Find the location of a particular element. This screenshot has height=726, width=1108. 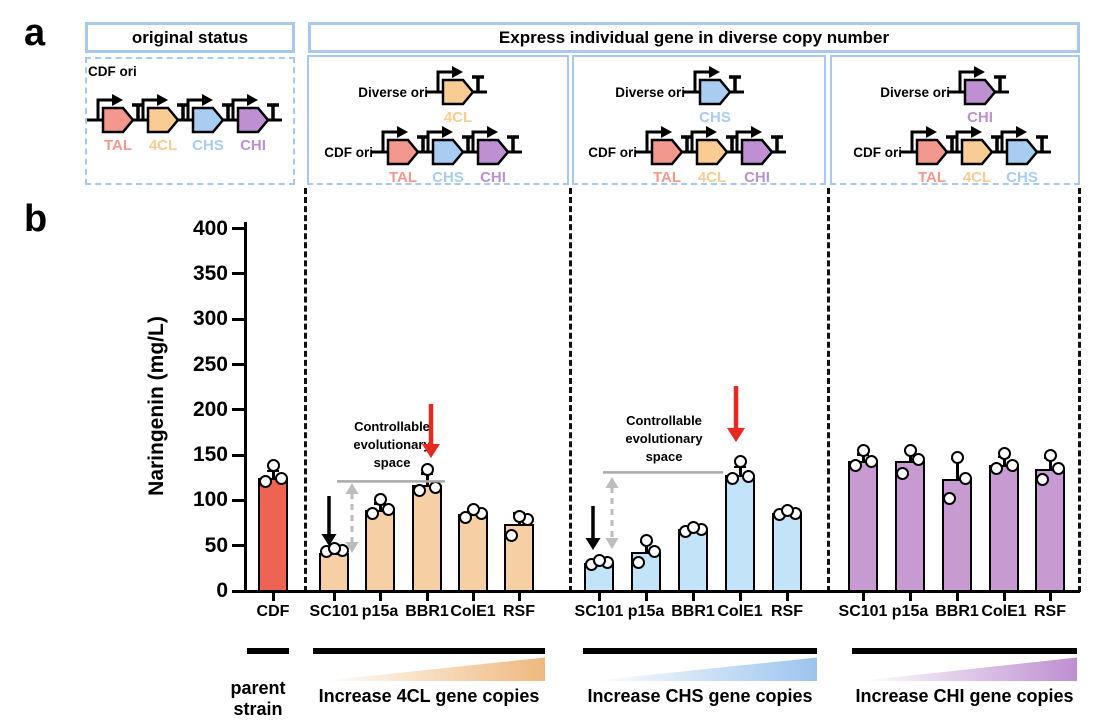

diagram-chs-panel is located at coordinates (699, 120).